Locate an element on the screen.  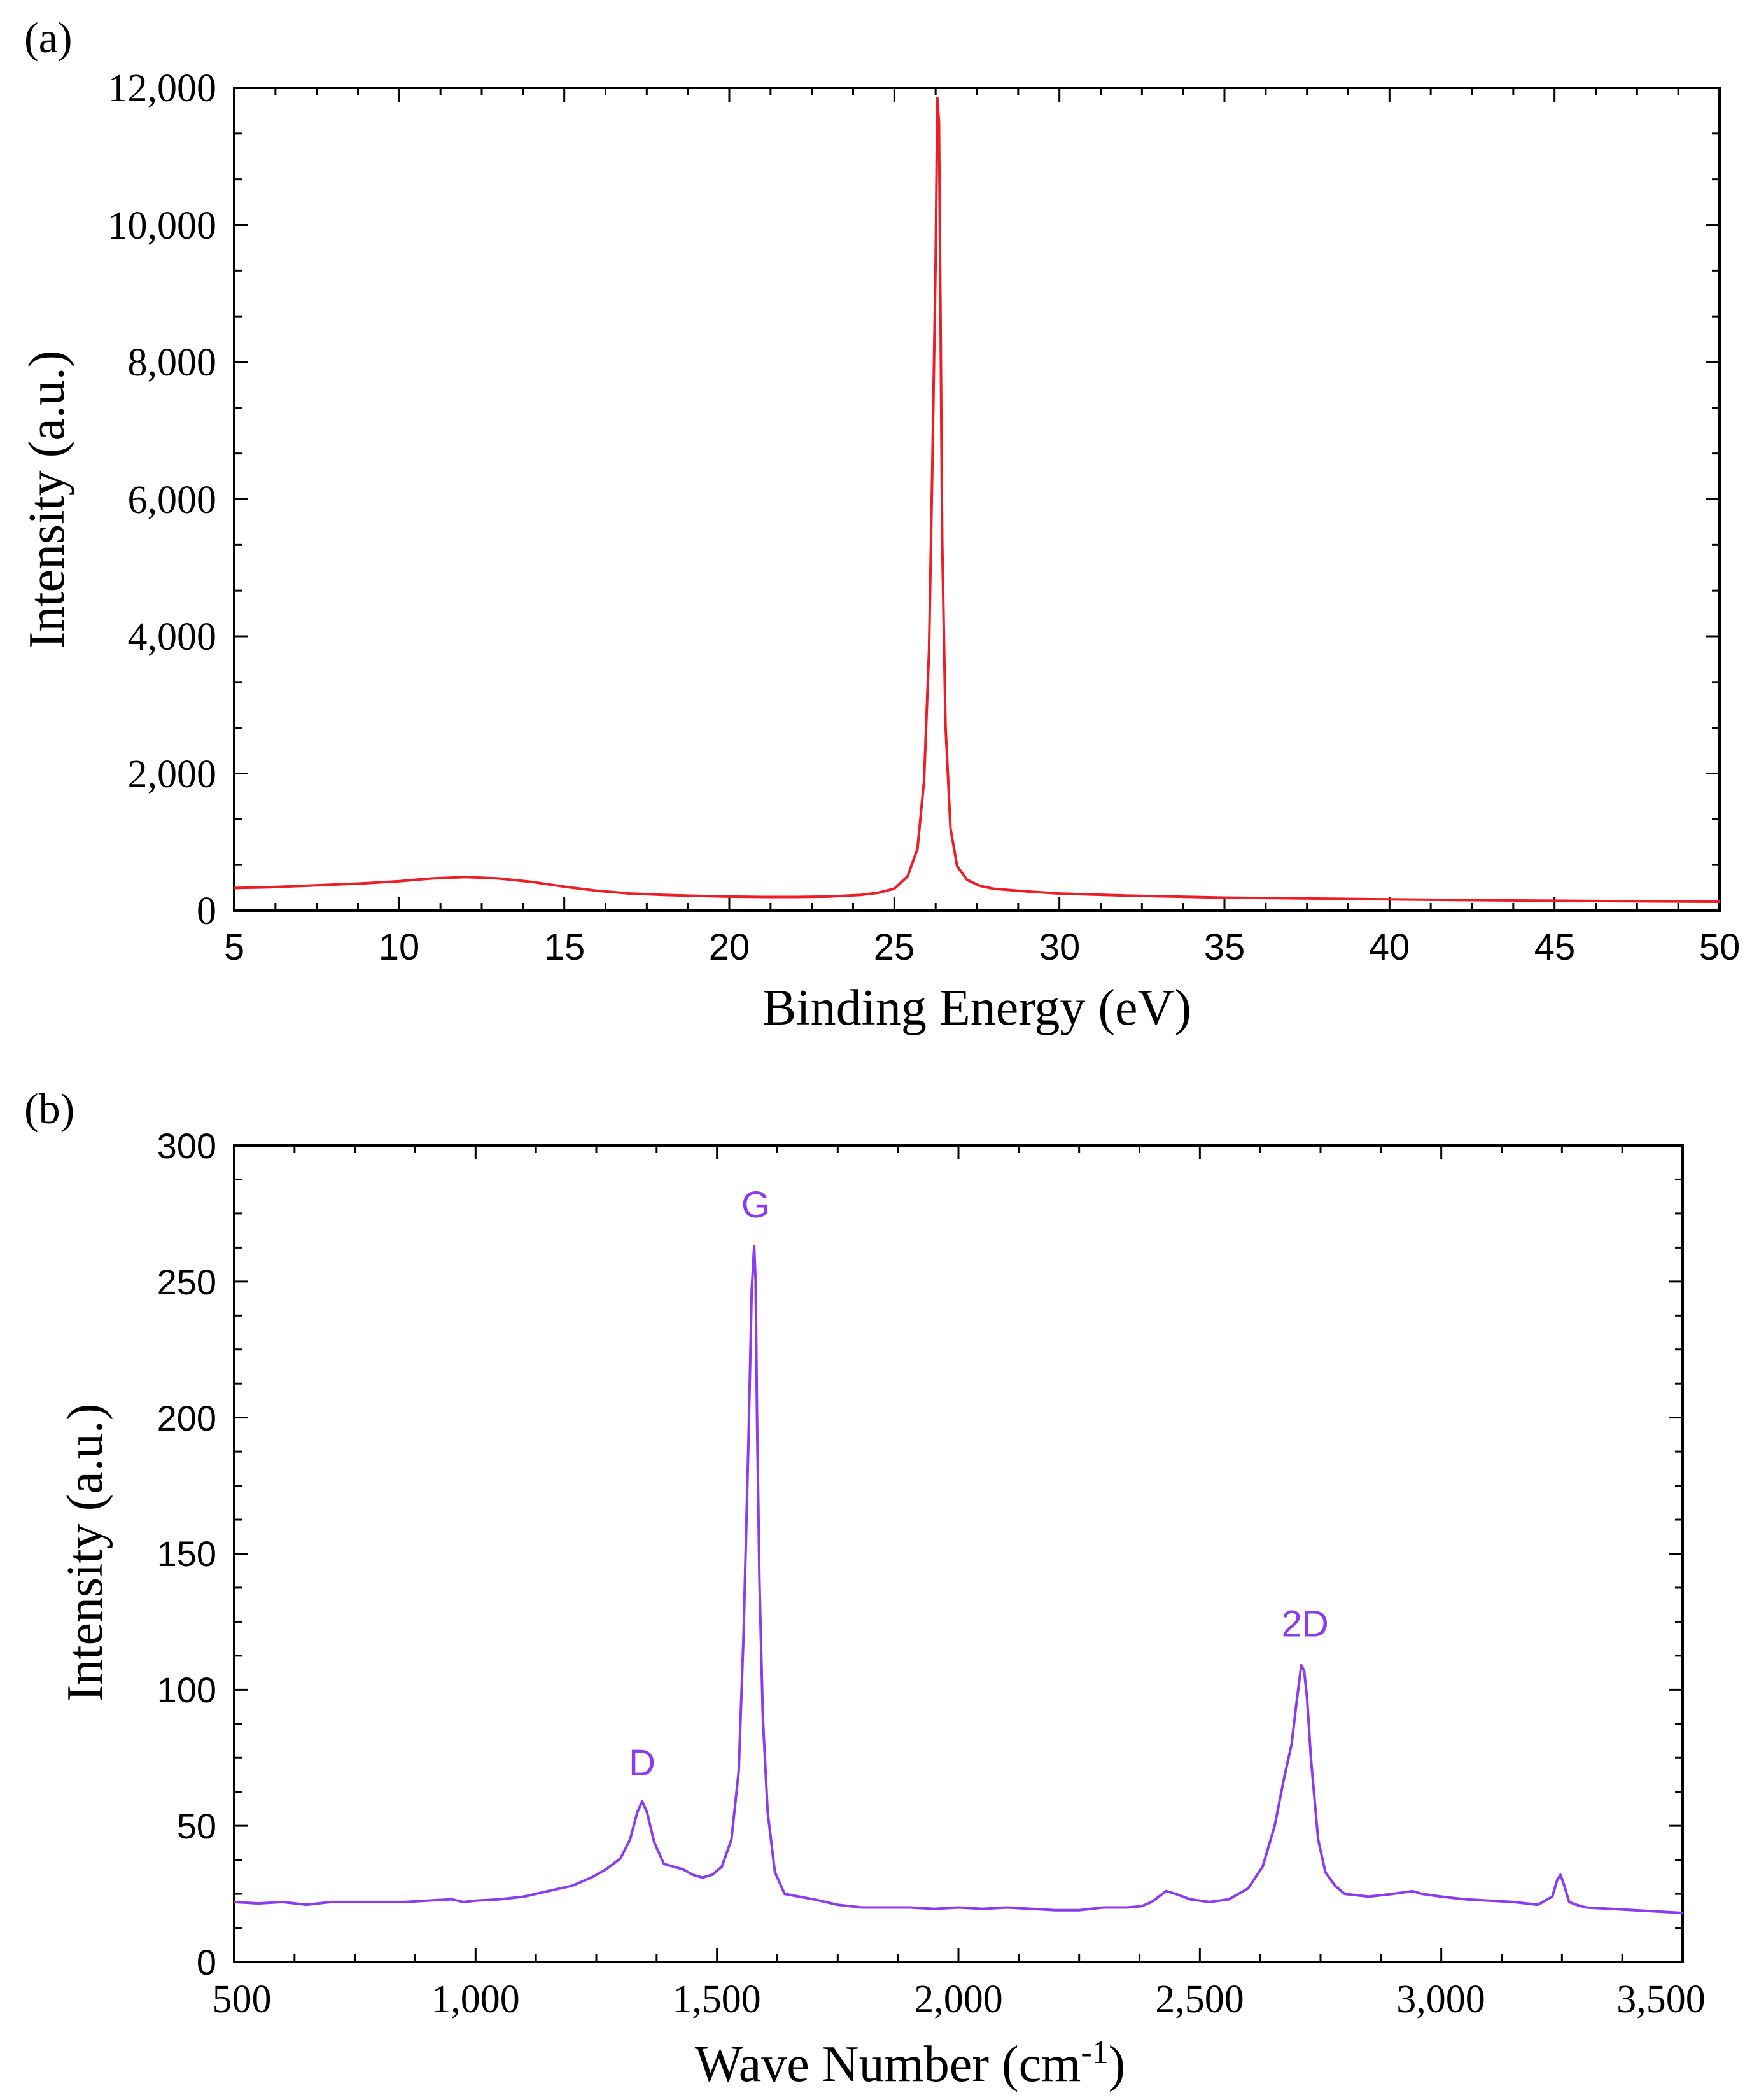
y-tick-label: 150 is located at coordinates (186, 1554).